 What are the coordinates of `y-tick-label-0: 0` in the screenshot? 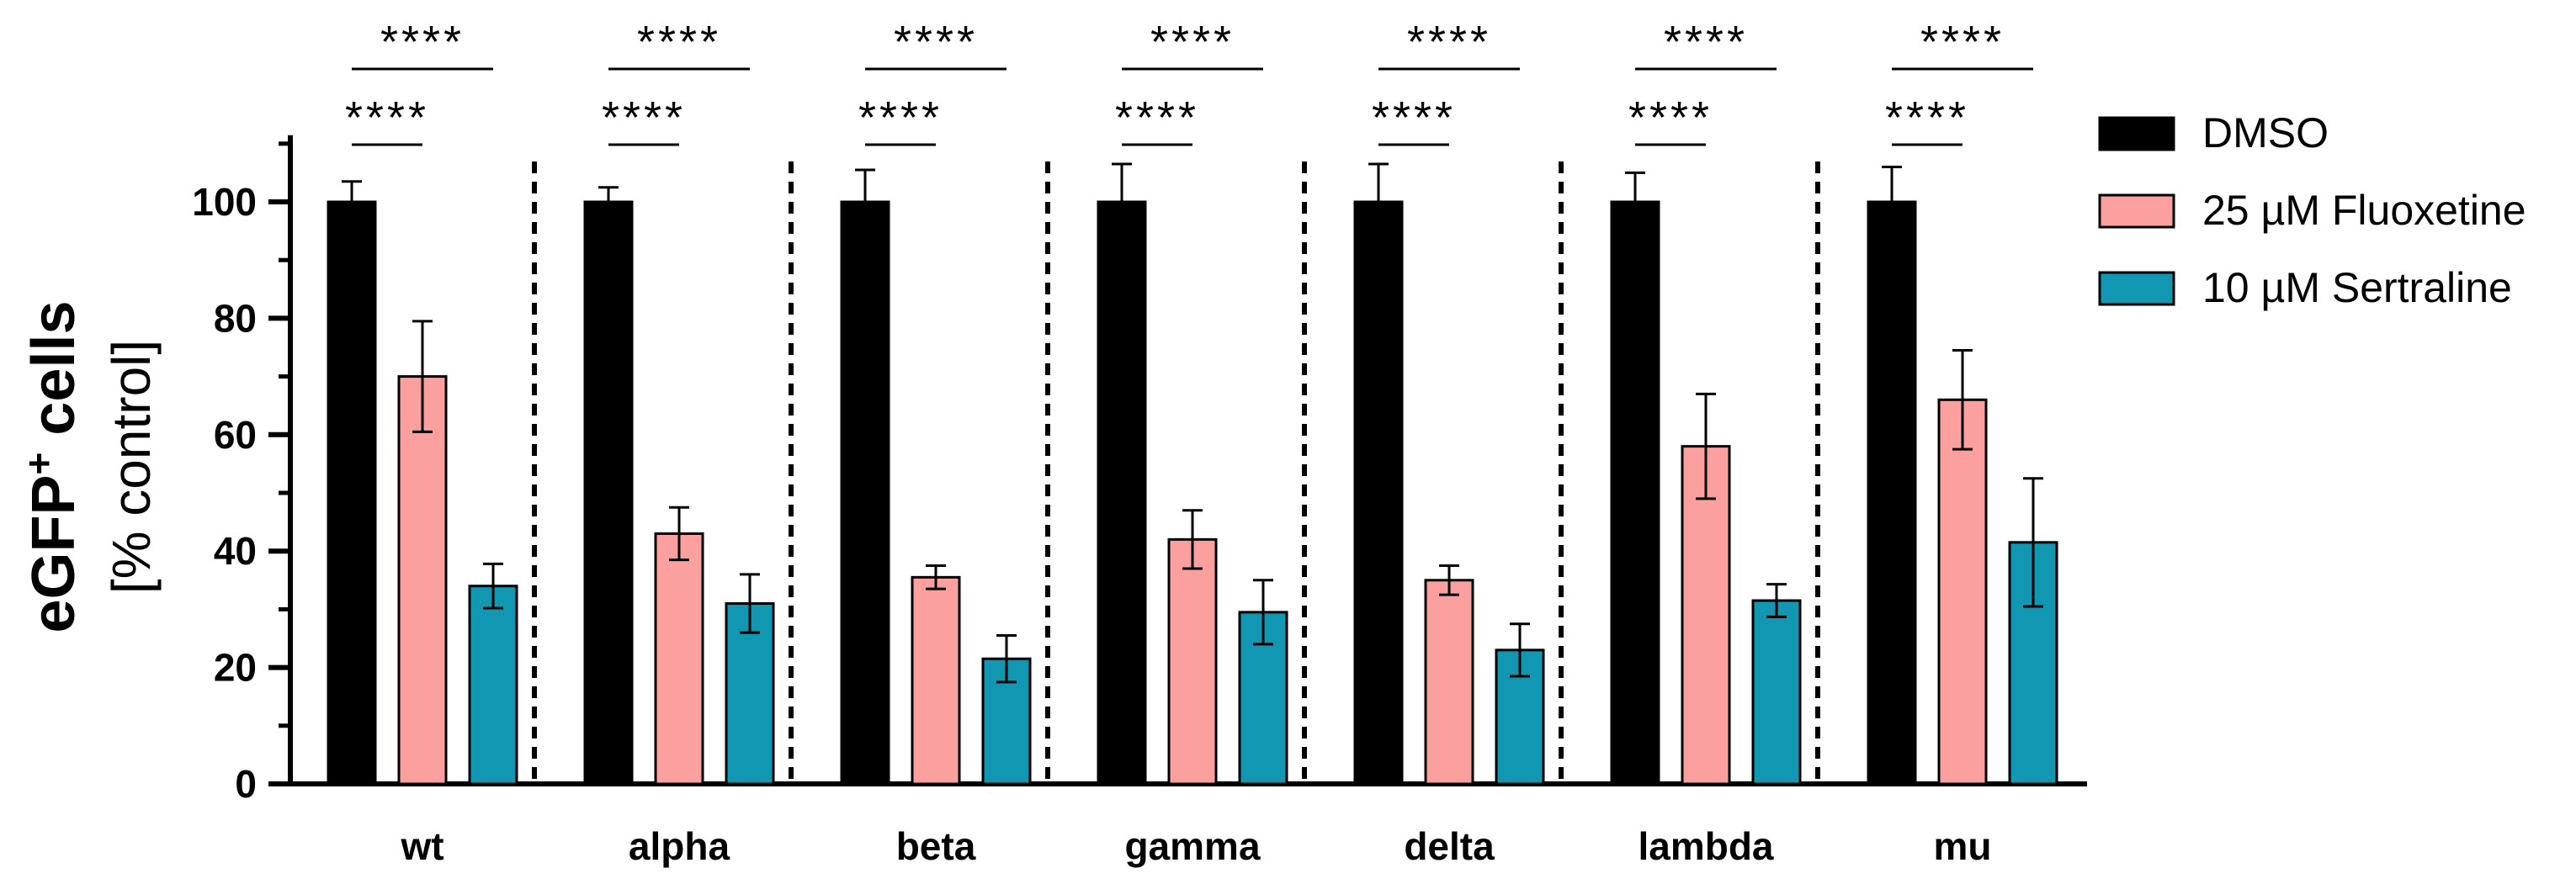 It's located at (246, 784).